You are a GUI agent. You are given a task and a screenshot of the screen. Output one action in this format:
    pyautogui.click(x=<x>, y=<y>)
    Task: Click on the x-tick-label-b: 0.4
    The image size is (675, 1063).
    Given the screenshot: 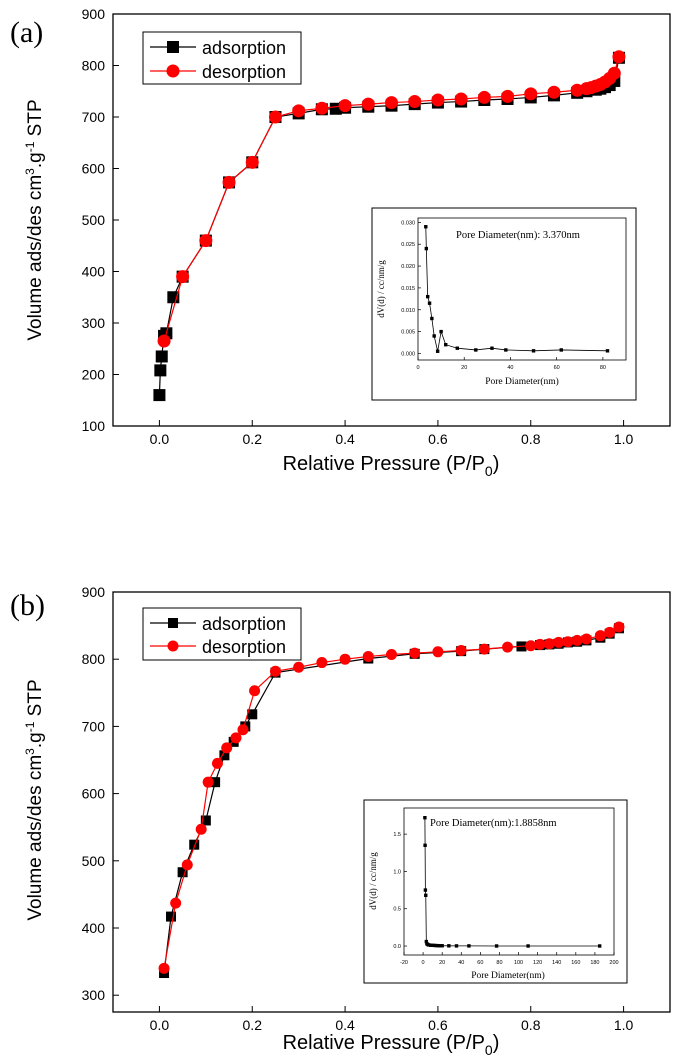 What is the action you would take?
    pyautogui.click(x=345, y=1025)
    